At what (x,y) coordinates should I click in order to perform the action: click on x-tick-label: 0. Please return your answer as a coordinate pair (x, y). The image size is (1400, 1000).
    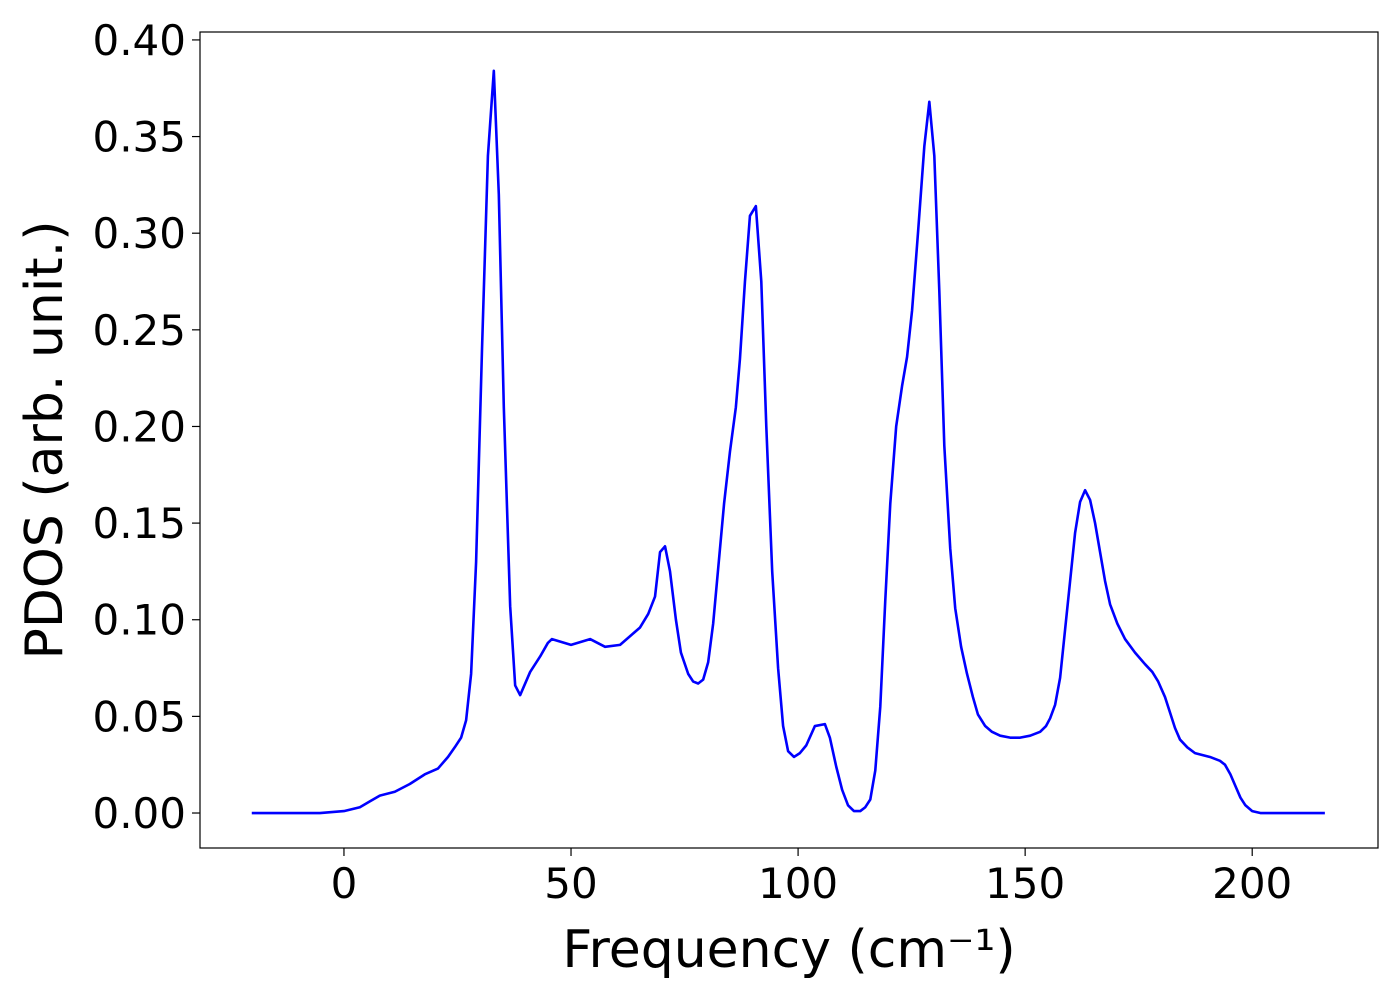
    Looking at the image, I should click on (344, 883).